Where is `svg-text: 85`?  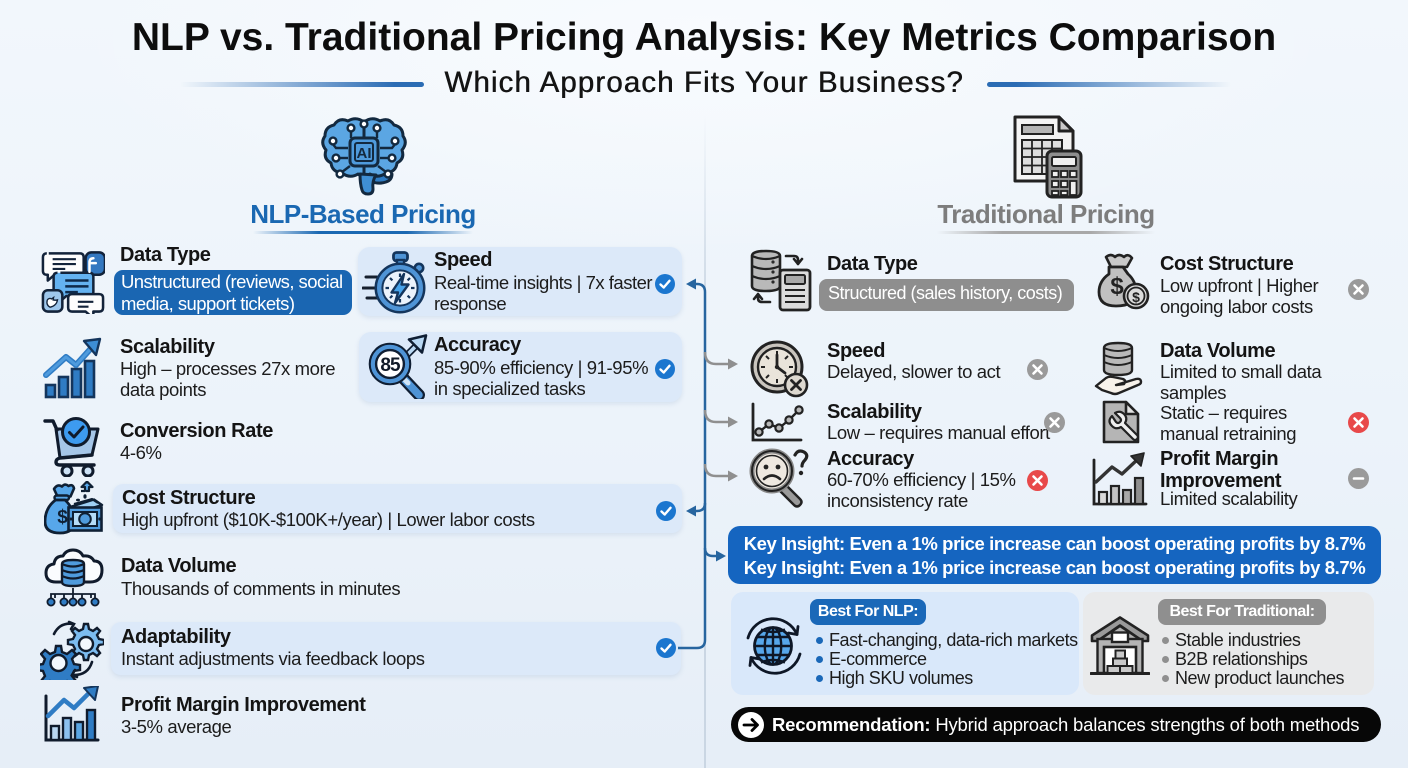
svg-text: 85 is located at coordinates (390, 365).